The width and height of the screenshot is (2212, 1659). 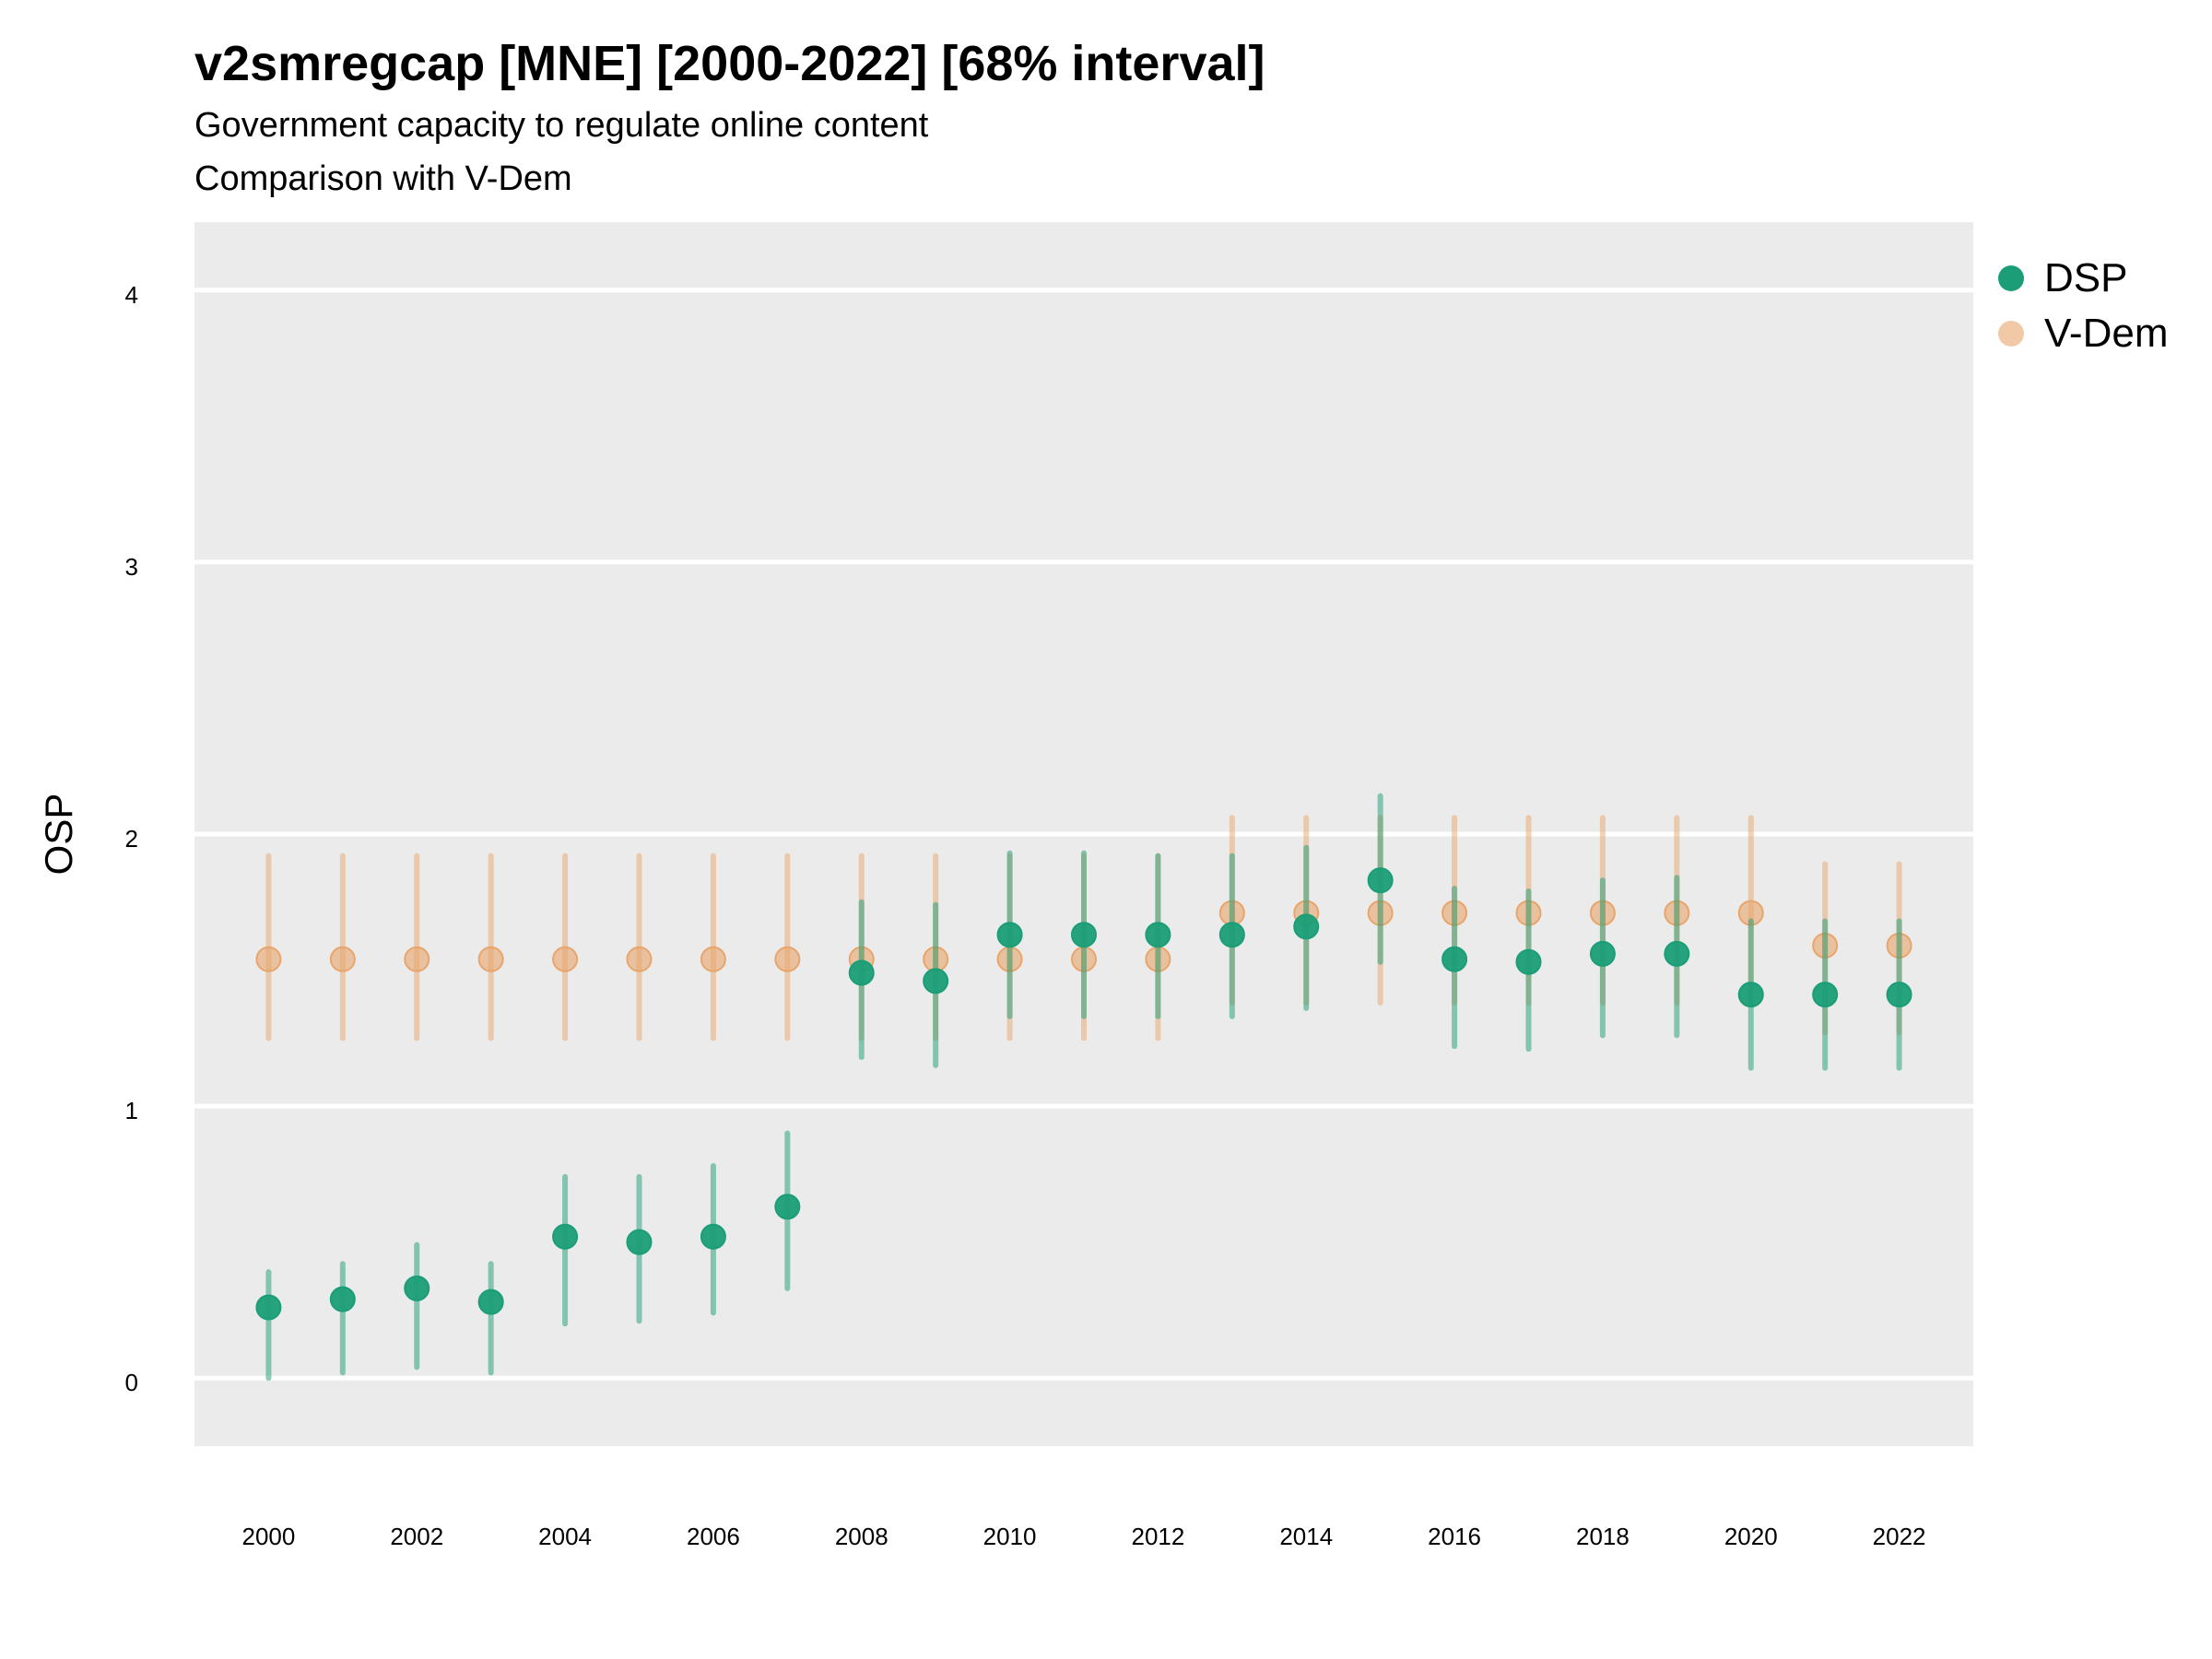 I want to click on y-axis-title: OSP, so click(x=58, y=835).